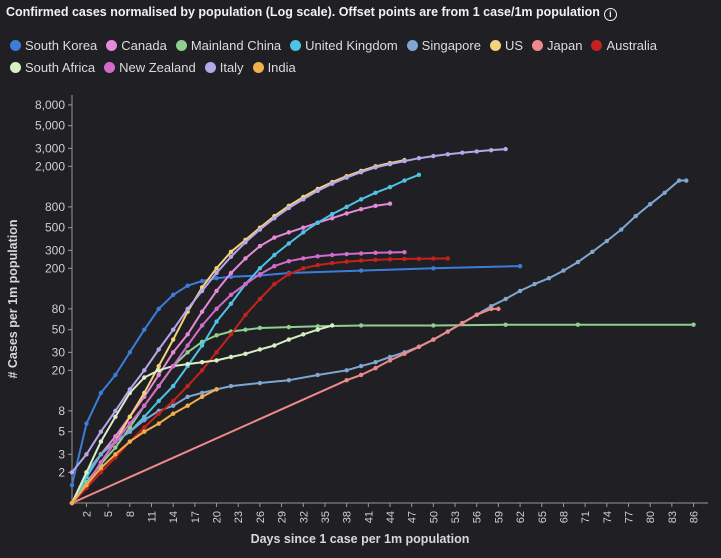 The width and height of the screenshot is (721, 558). I want to click on legend-item: Japan, so click(557, 45).